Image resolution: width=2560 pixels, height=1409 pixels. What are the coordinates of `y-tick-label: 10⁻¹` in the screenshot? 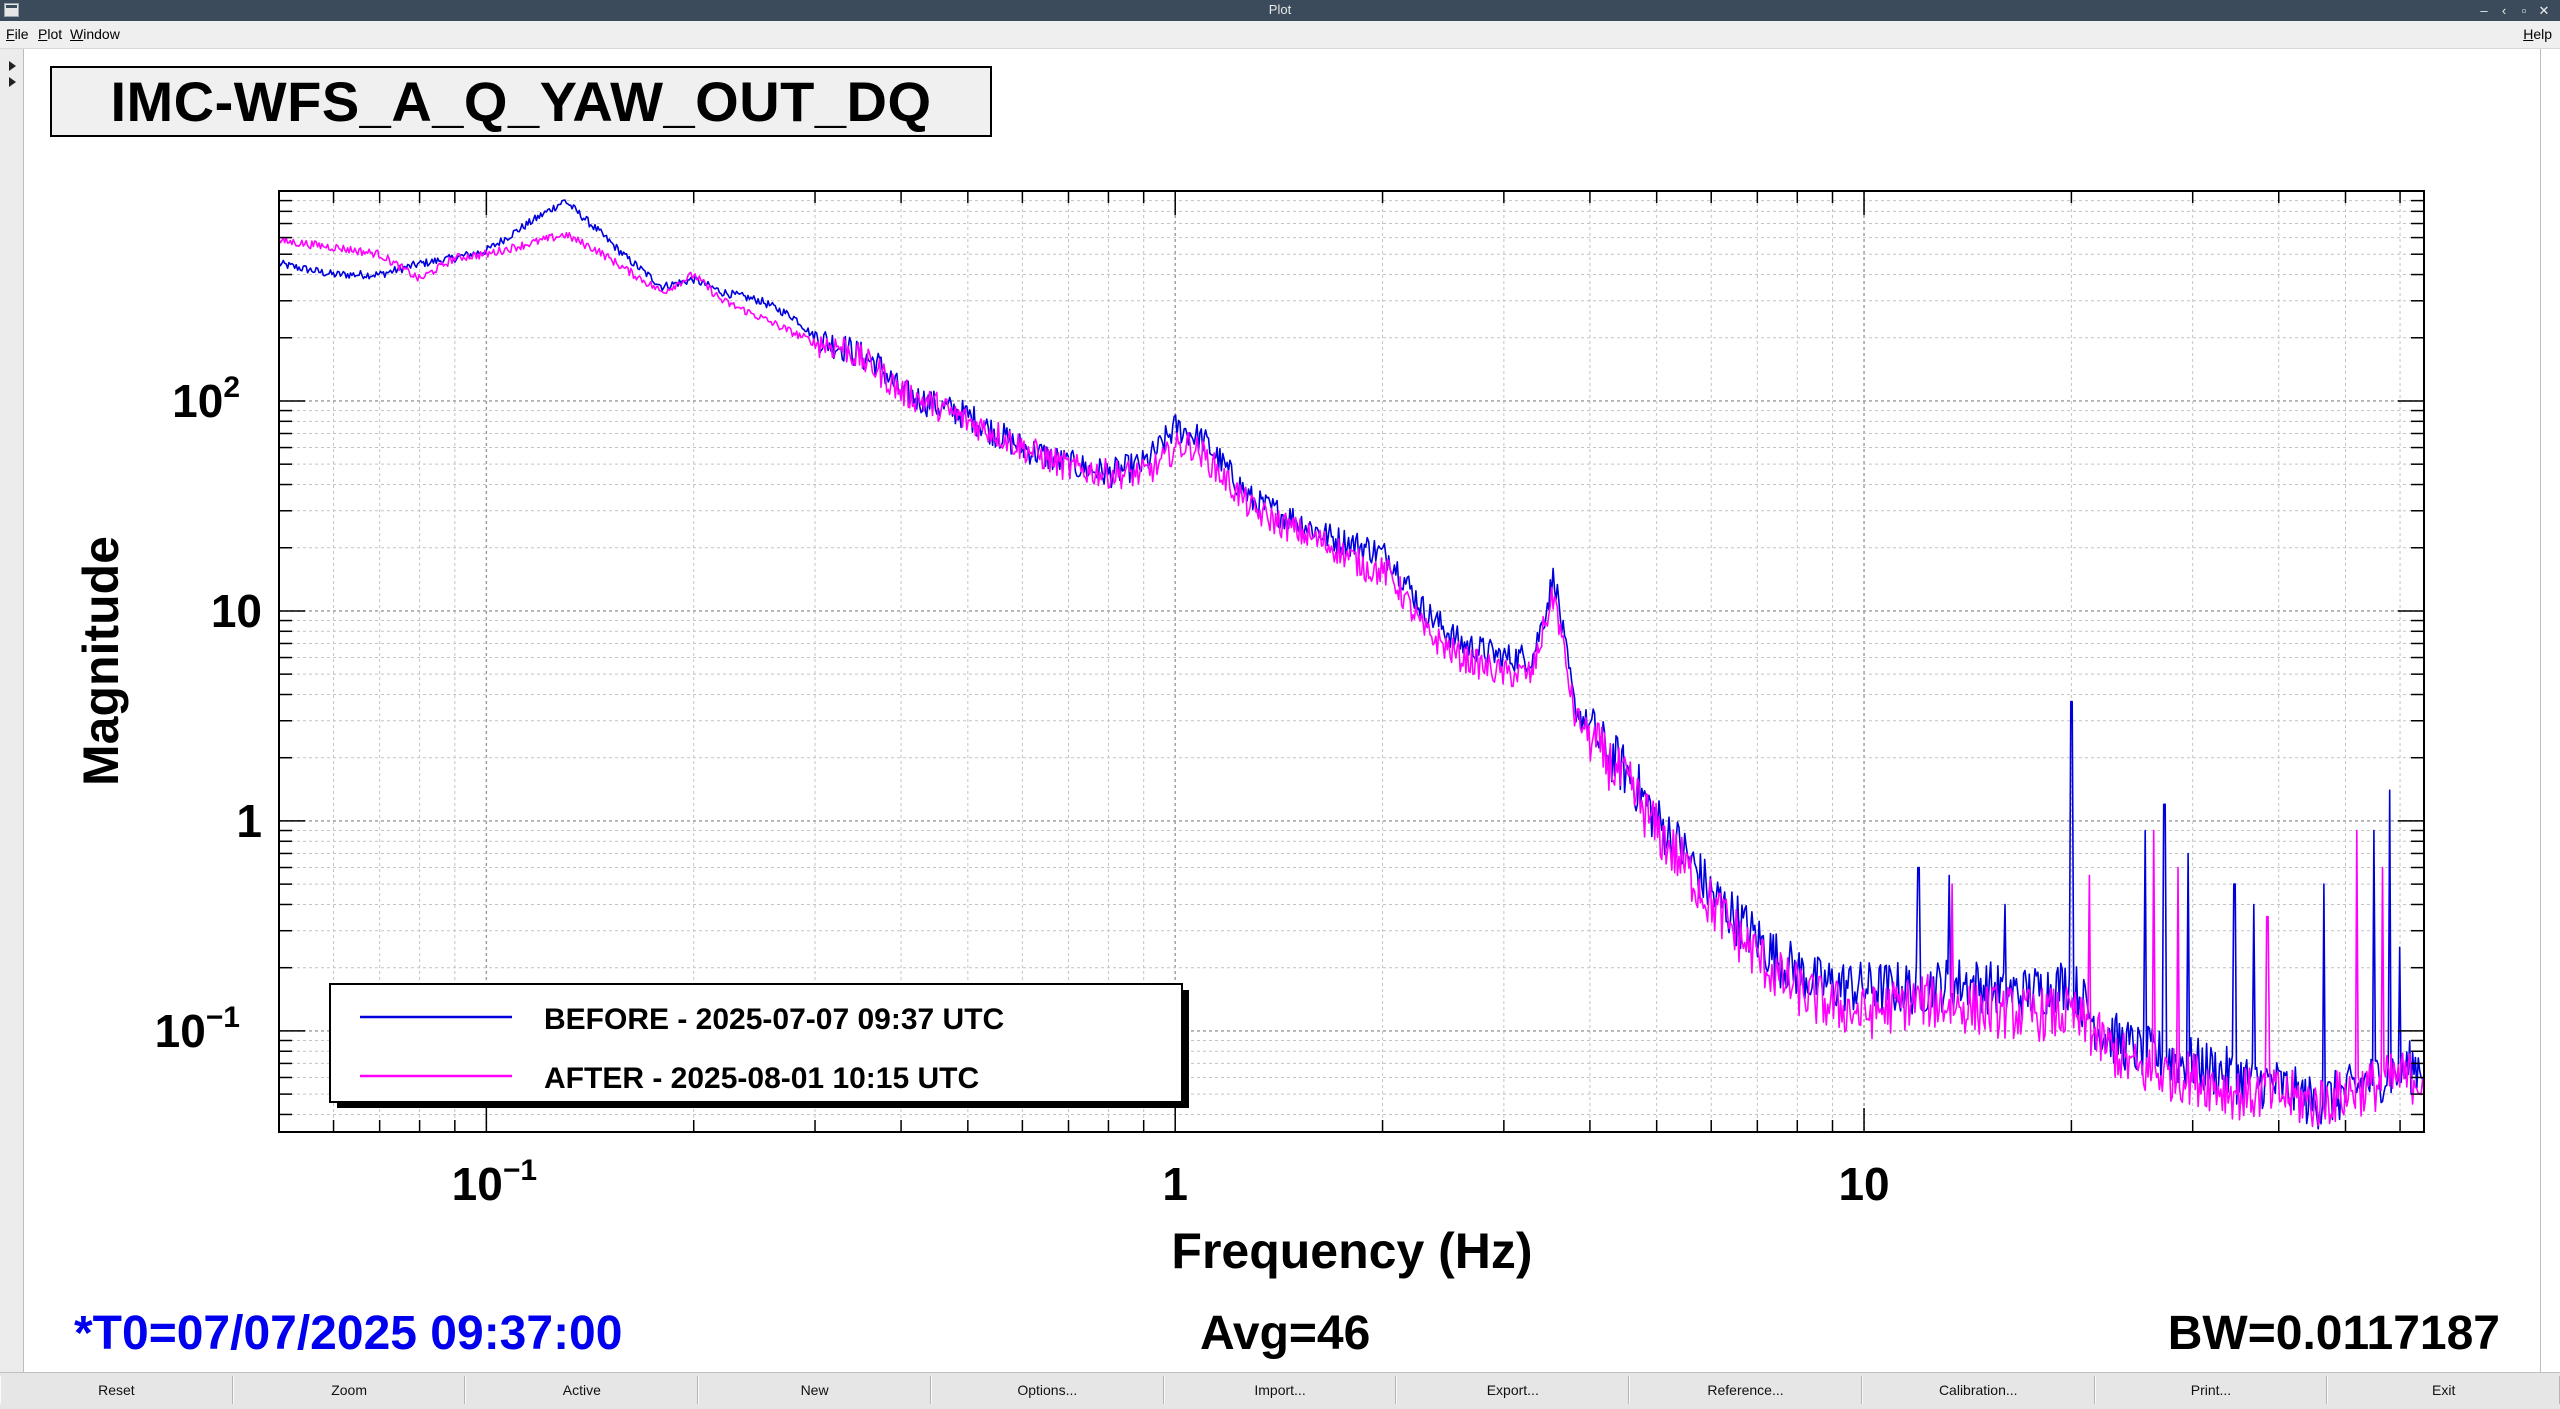 It's located at (197, 1029).